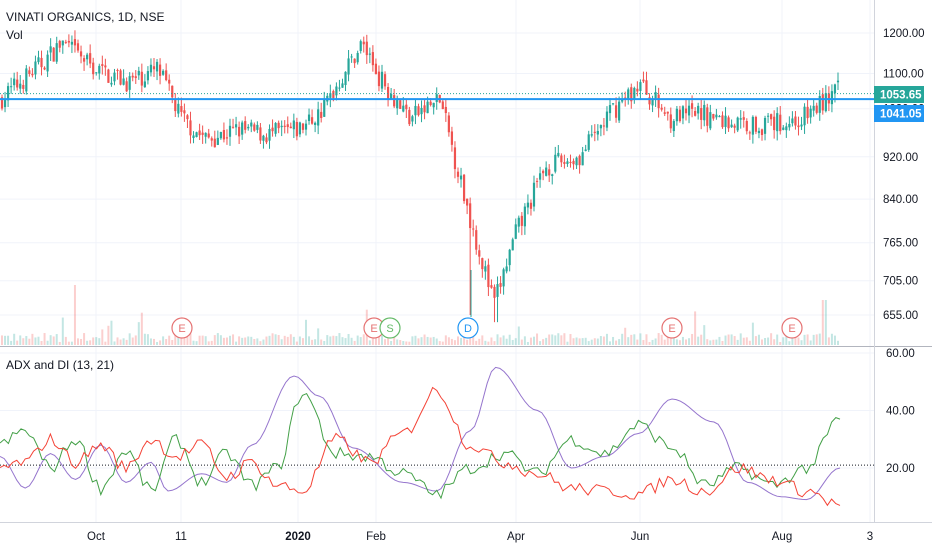 The width and height of the screenshot is (932, 550). Describe the element at coordinates (60, 365) in the screenshot. I see `indicator-title: ADX and DI (13, 21)` at that location.